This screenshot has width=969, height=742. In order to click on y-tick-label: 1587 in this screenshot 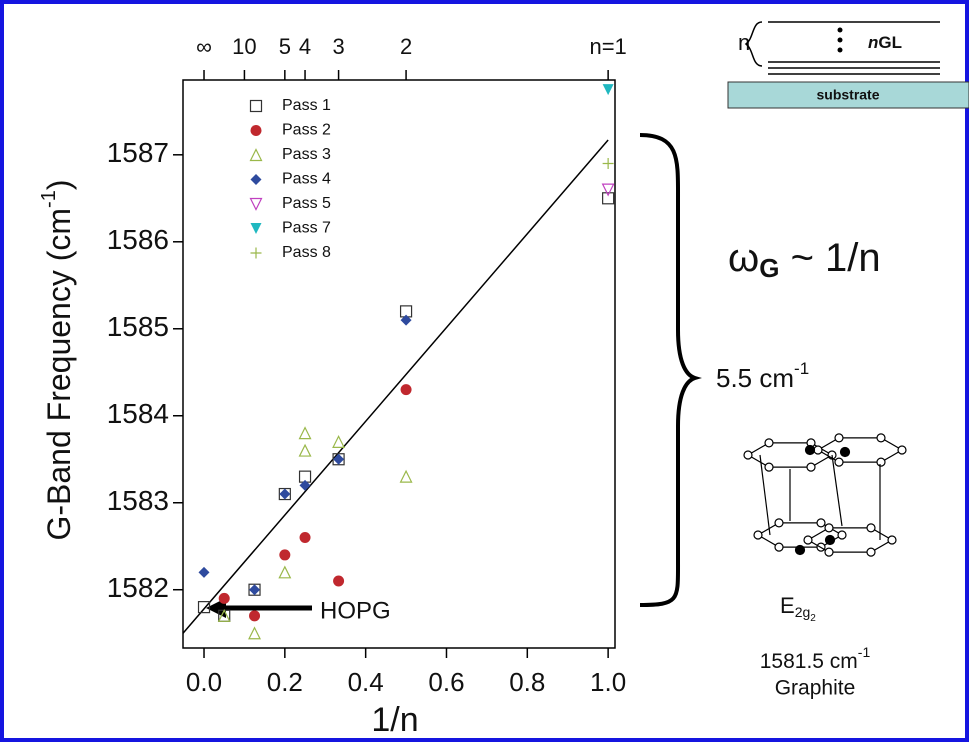, I will do `click(138, 152)`.